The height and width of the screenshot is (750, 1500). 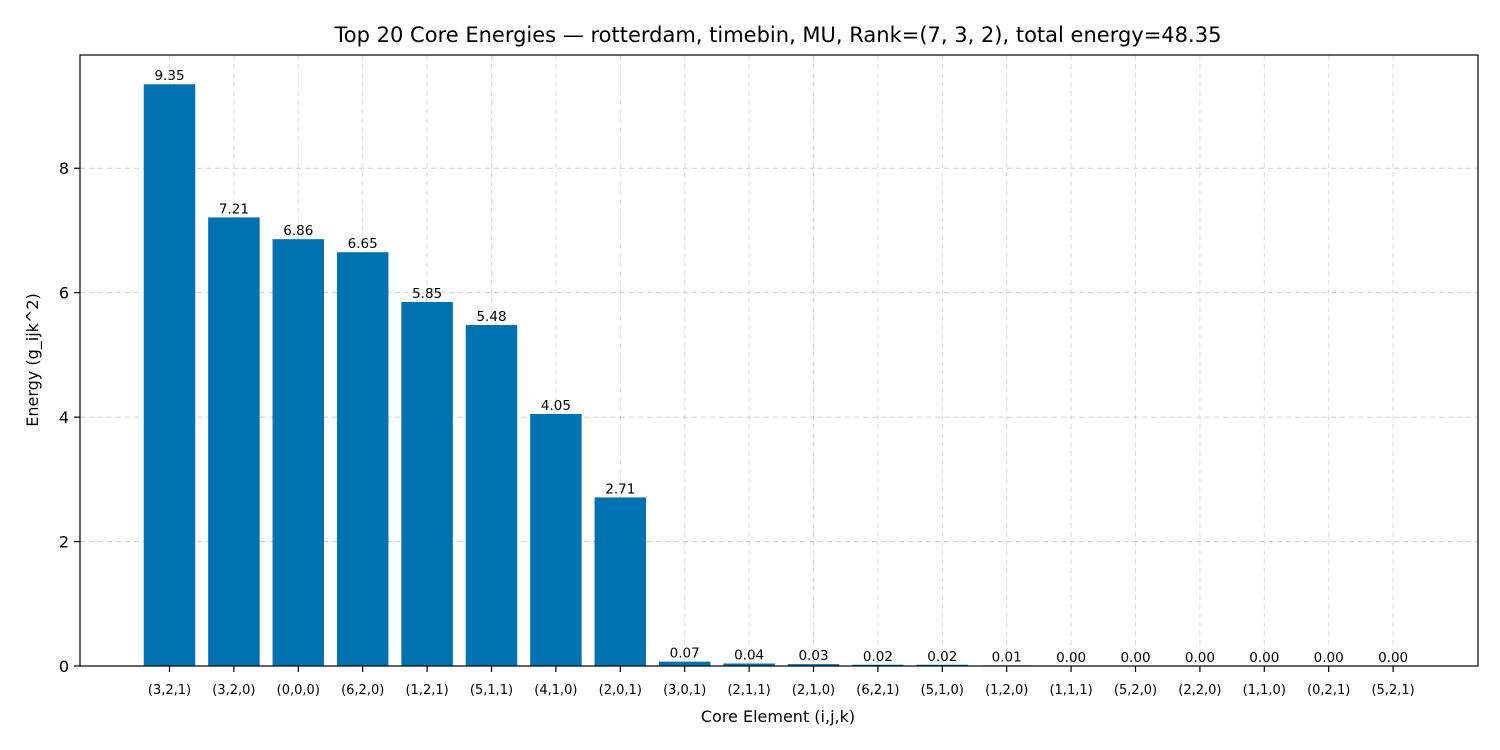 What do you see at coordinates (620, 690) in the screenshot?
I see `x-tick-label: (2,0,1)` at bounding box center [620, 690].